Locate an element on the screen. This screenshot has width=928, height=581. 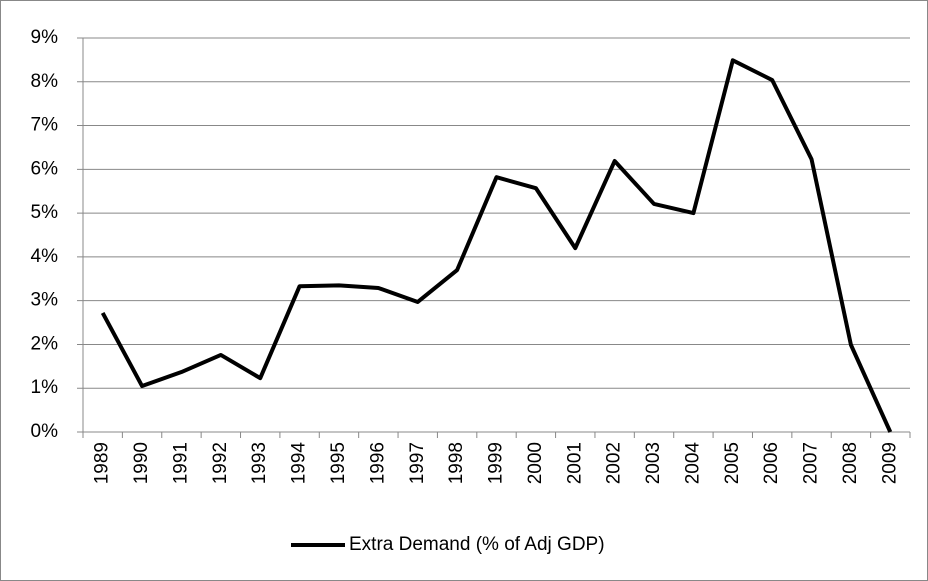
y-tick-label: 0% is located at coordinates (45, 431).